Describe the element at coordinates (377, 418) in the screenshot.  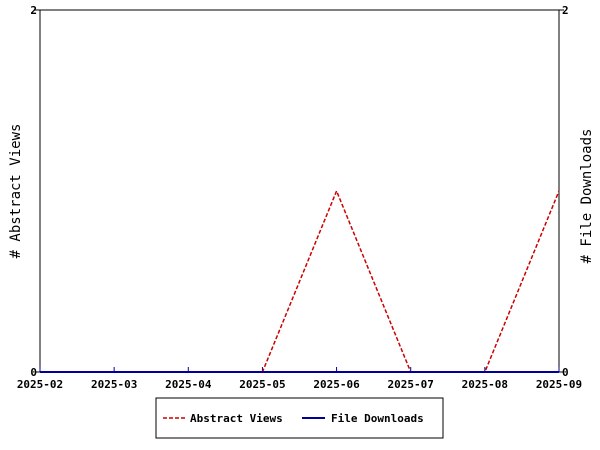
I see `legend-label-file-downloads: File Downloads` at that location.